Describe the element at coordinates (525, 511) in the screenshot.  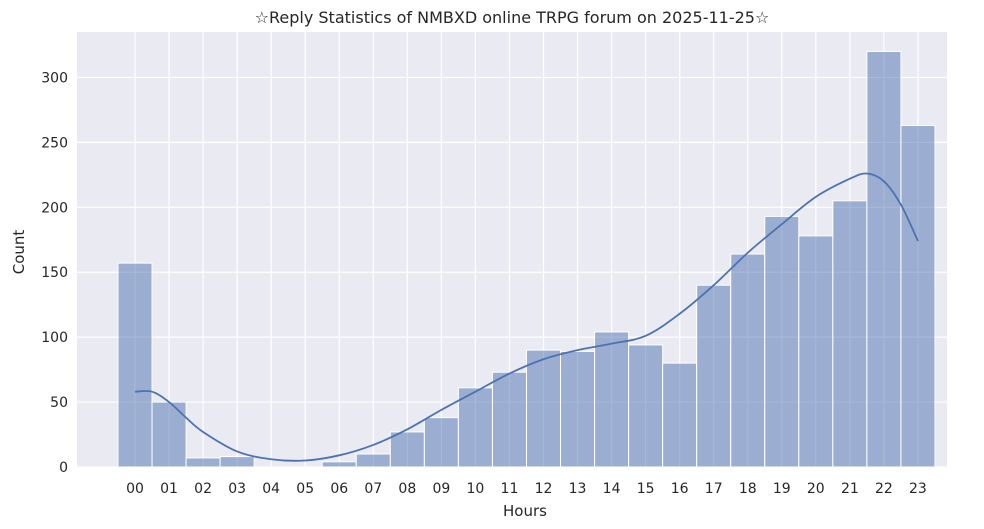
I see `x-axis-label: Hours` at that location.